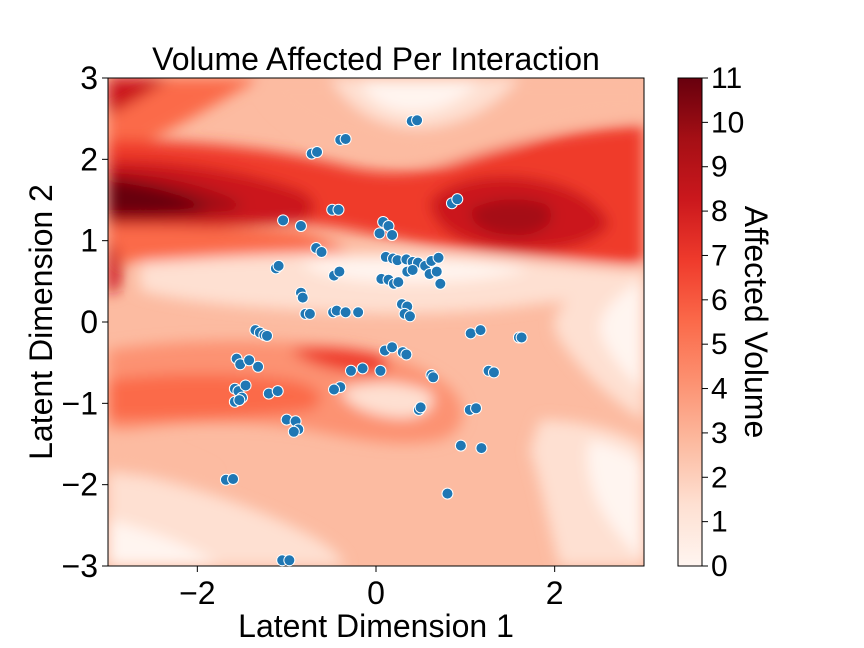  What do you see at coordinates (723, 322) in the screenshot?
I see `colorbar-ticks: 0 1 2 3 4 5 6 7 8 9 10 11` at bounding box center [723, 322].